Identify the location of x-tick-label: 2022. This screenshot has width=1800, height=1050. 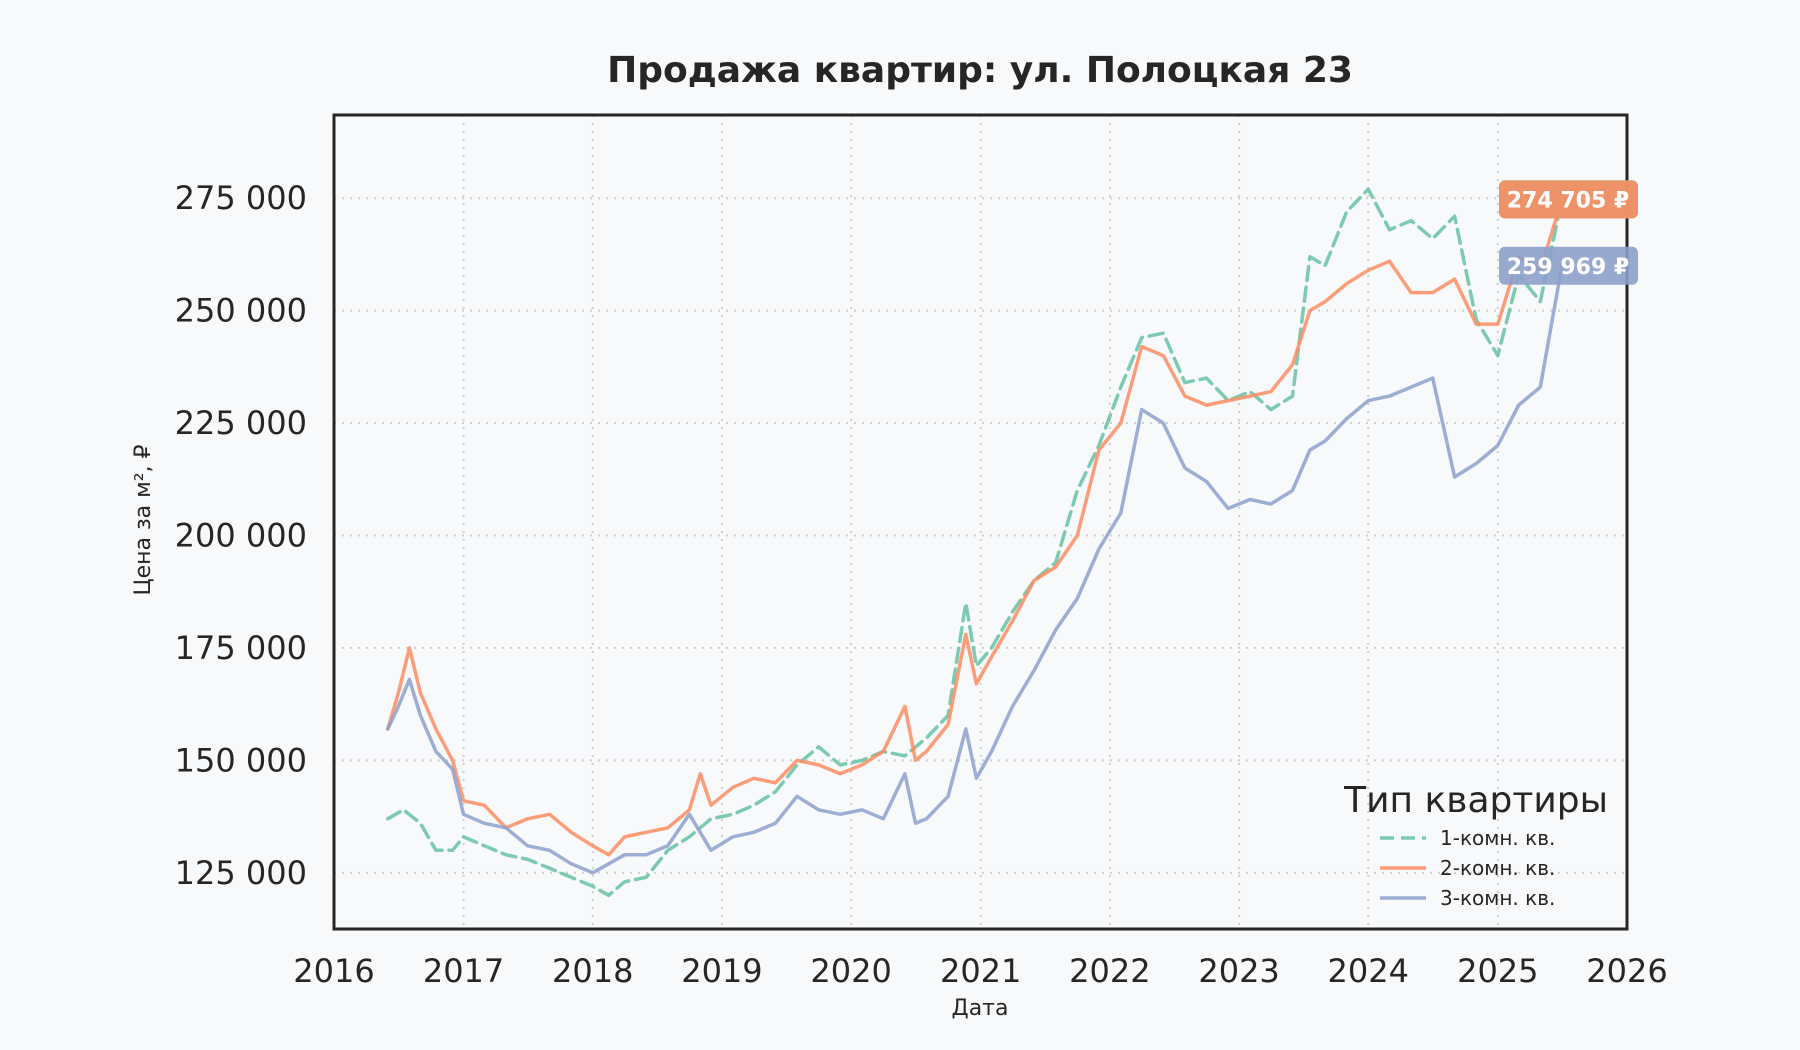
(1109, 971).